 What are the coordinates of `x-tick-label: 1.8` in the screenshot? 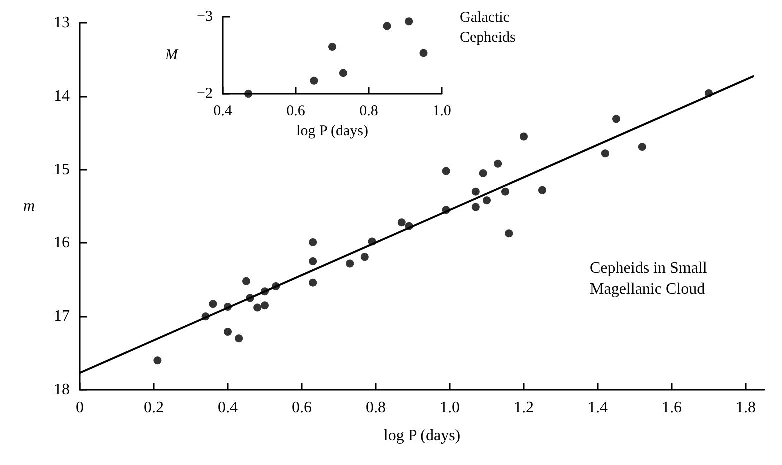 It's located at (746, 408).